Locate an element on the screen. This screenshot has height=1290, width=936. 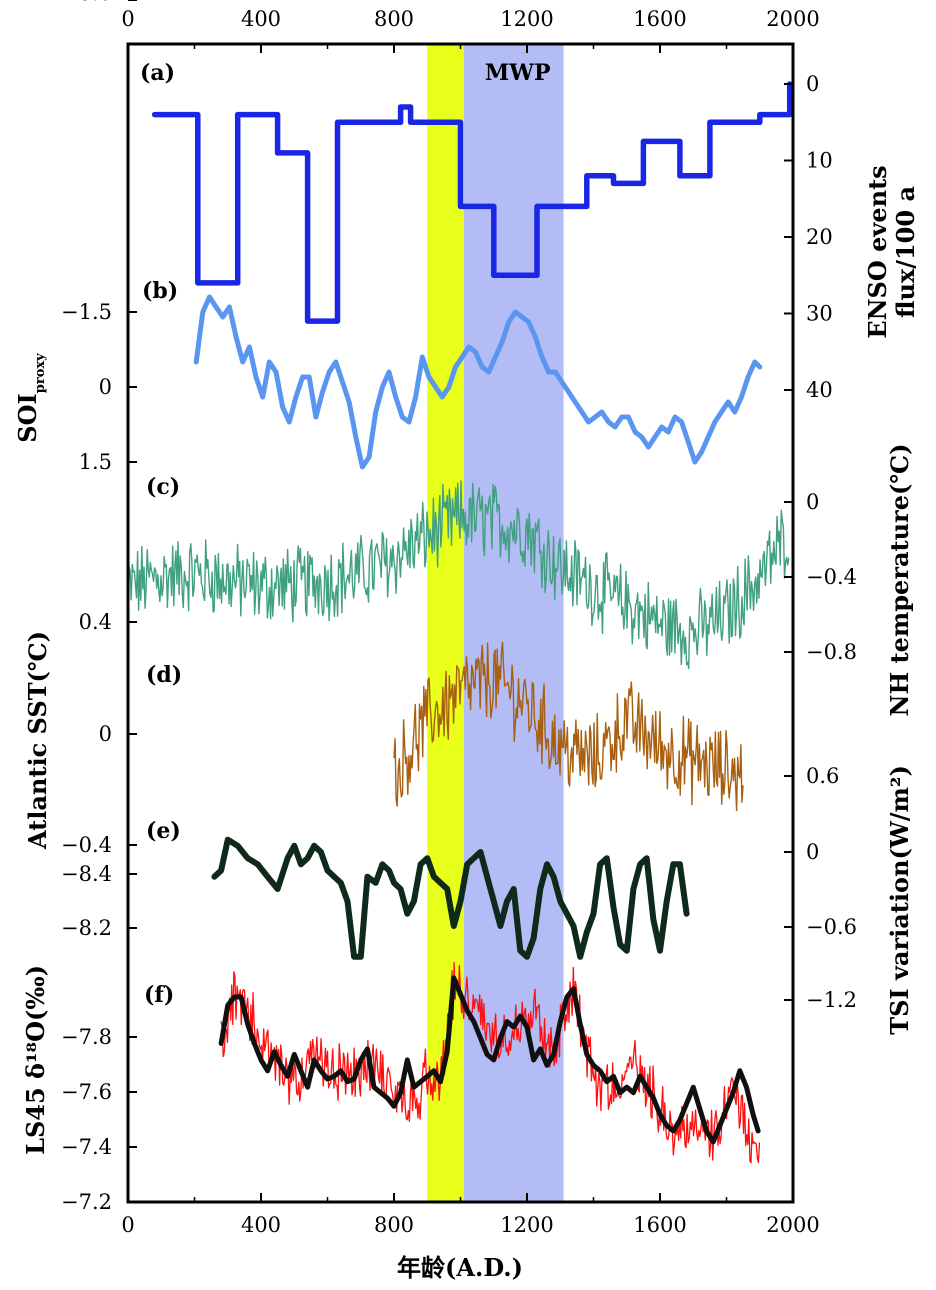
series-f-ls45-smoothed is located at coordinates (489, 1060).